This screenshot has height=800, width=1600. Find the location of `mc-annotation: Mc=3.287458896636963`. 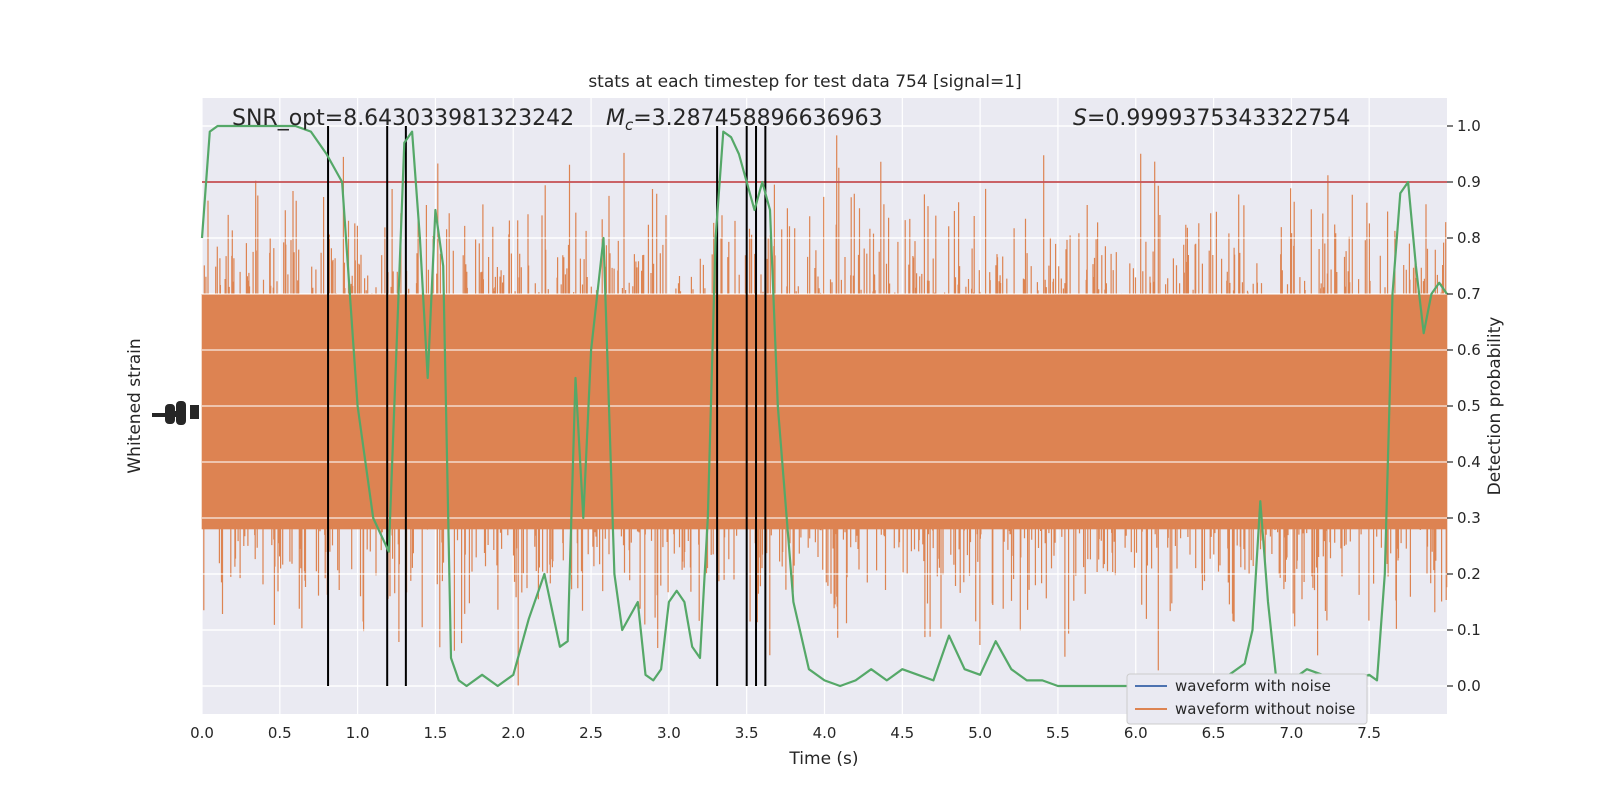

mc-annotation: Mc=3.287458896636963 is located at coordinates (744, 120).